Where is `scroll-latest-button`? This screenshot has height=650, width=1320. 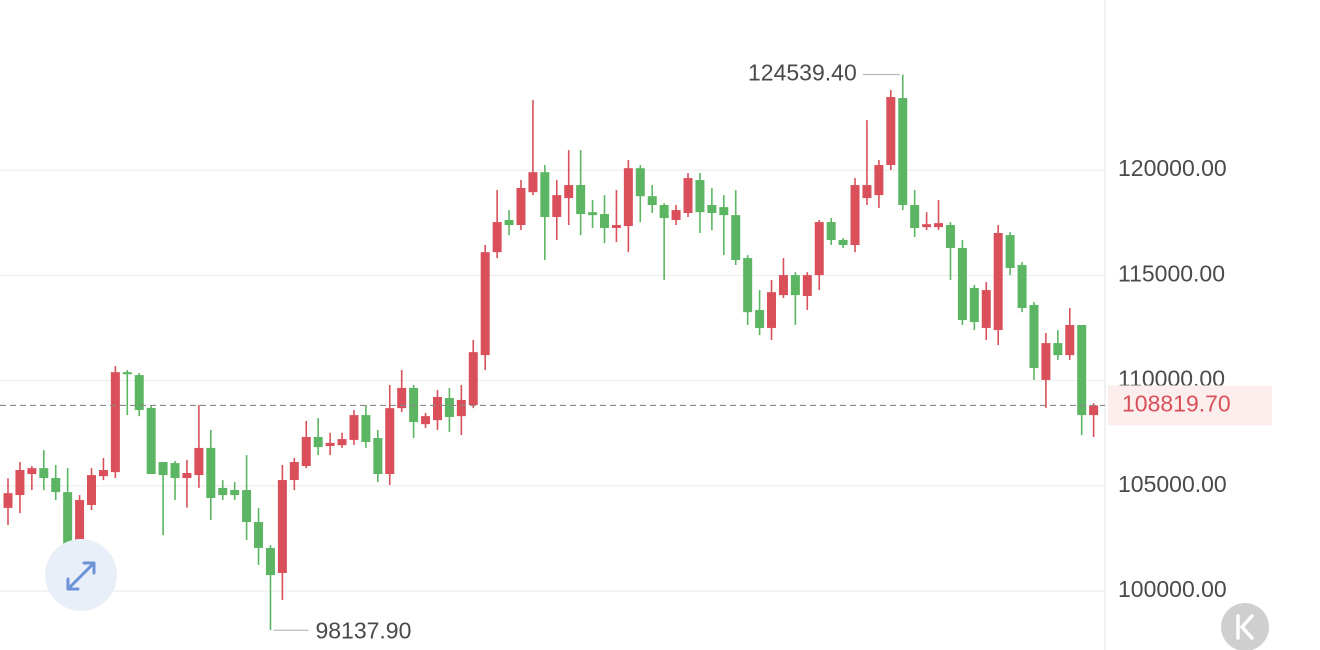 scroll-latest-button is located at coordinates (1245, 626).